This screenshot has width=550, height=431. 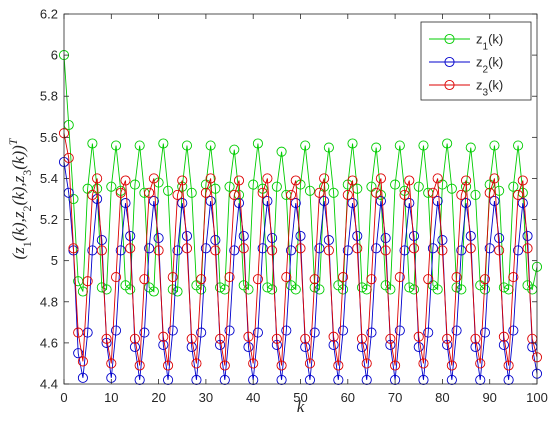 What do you see at coordinates (206, 397) in the screenshot?
I see `x-tick-label: 30` at bounding box center [206, 397].